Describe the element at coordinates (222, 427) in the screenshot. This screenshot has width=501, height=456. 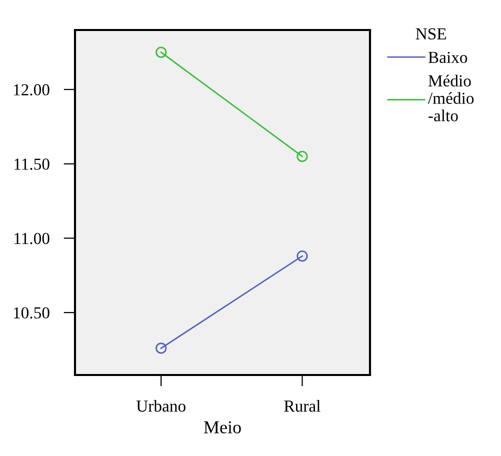
I see `x-axis-title: Meio` at that location.